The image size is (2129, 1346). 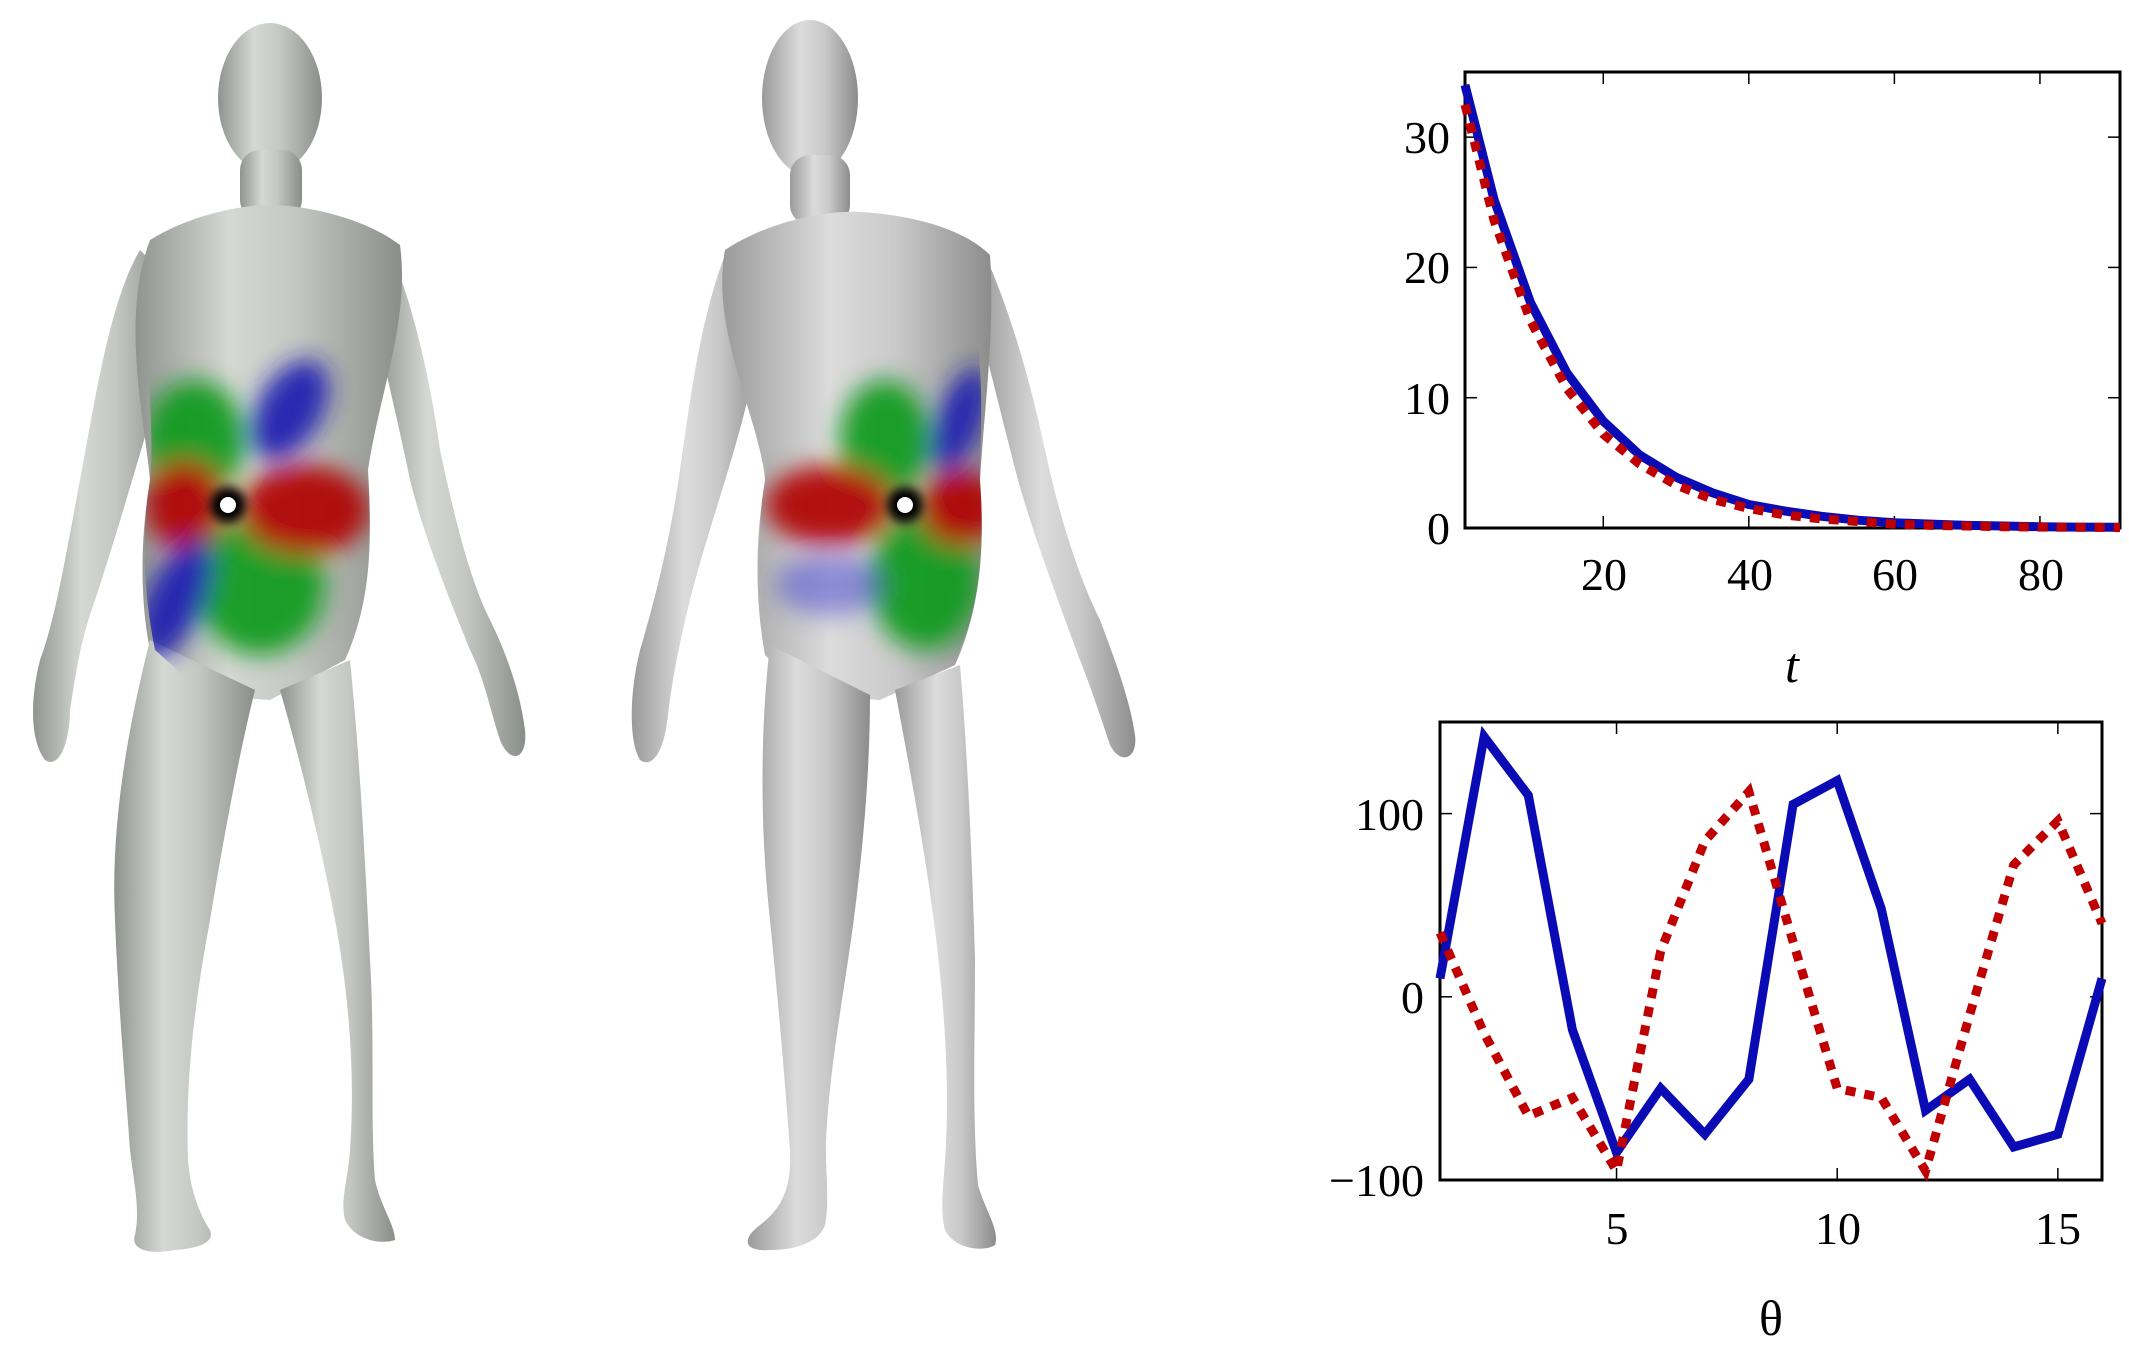 What do you see at coordinates (1389, 814) in the screenshot?
I see `y-tick-label: 100` at bounding box center [1389, 814].